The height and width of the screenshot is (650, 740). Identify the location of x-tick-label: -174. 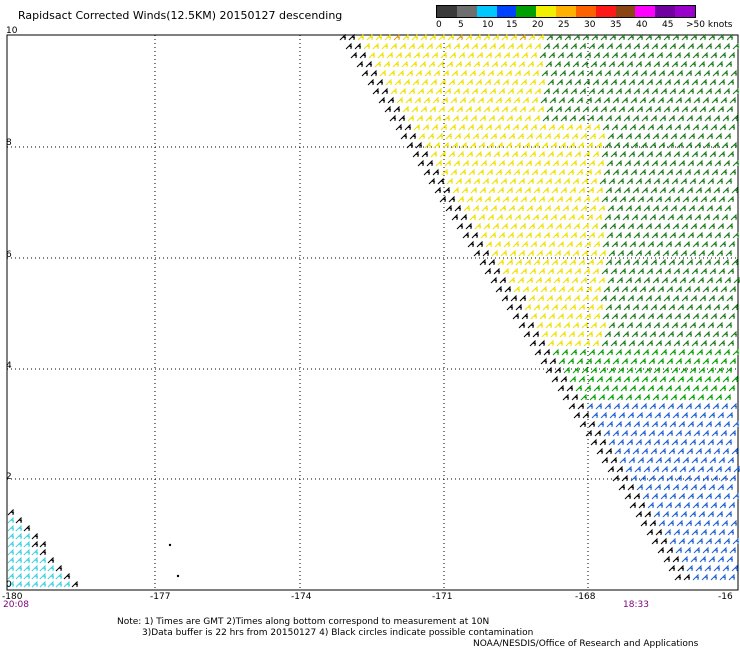
(301, 597).